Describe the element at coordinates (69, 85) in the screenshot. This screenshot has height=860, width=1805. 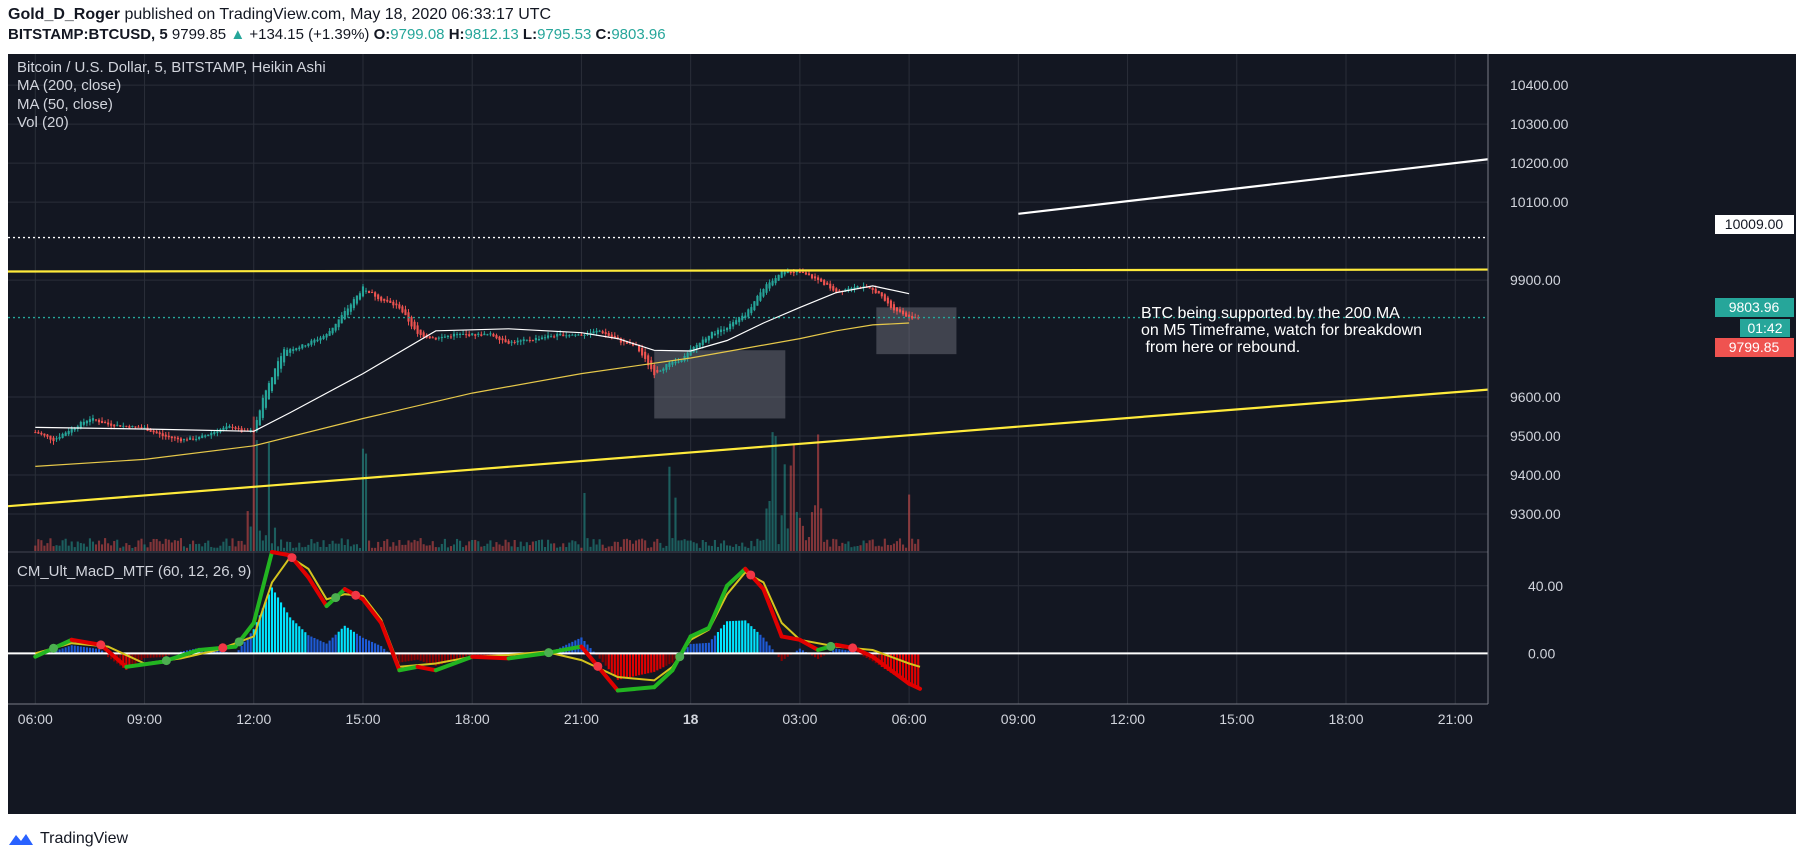
I see `legend-ma200: MA (200, close)` at that location.